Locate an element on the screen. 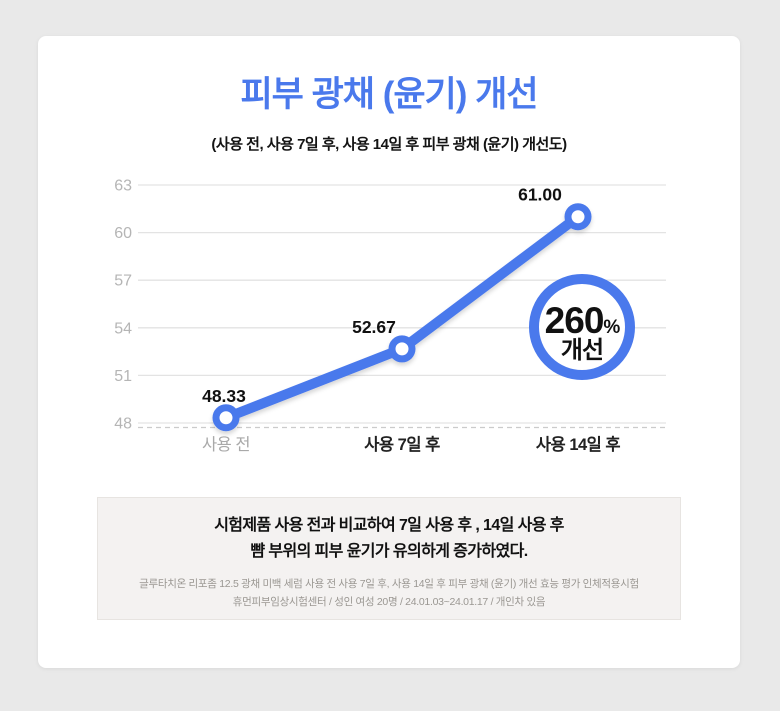  series-line is located at coordinates (402, 317).